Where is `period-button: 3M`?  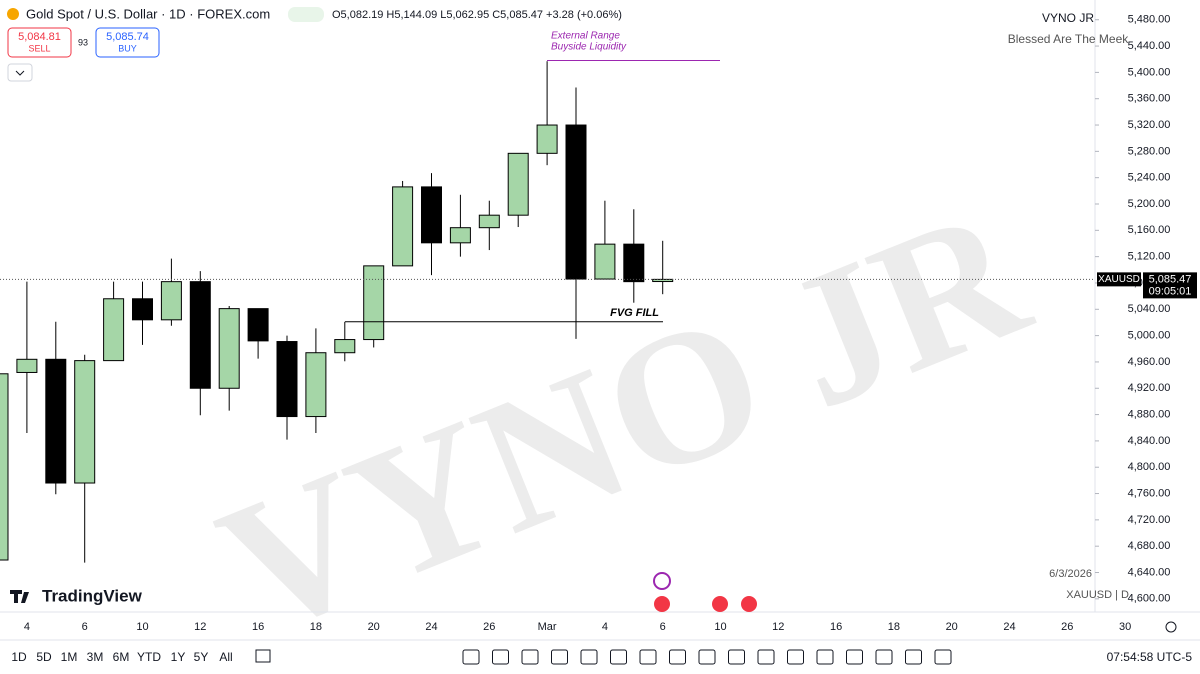
period-button: 3M is located at coordinates (95, 657).